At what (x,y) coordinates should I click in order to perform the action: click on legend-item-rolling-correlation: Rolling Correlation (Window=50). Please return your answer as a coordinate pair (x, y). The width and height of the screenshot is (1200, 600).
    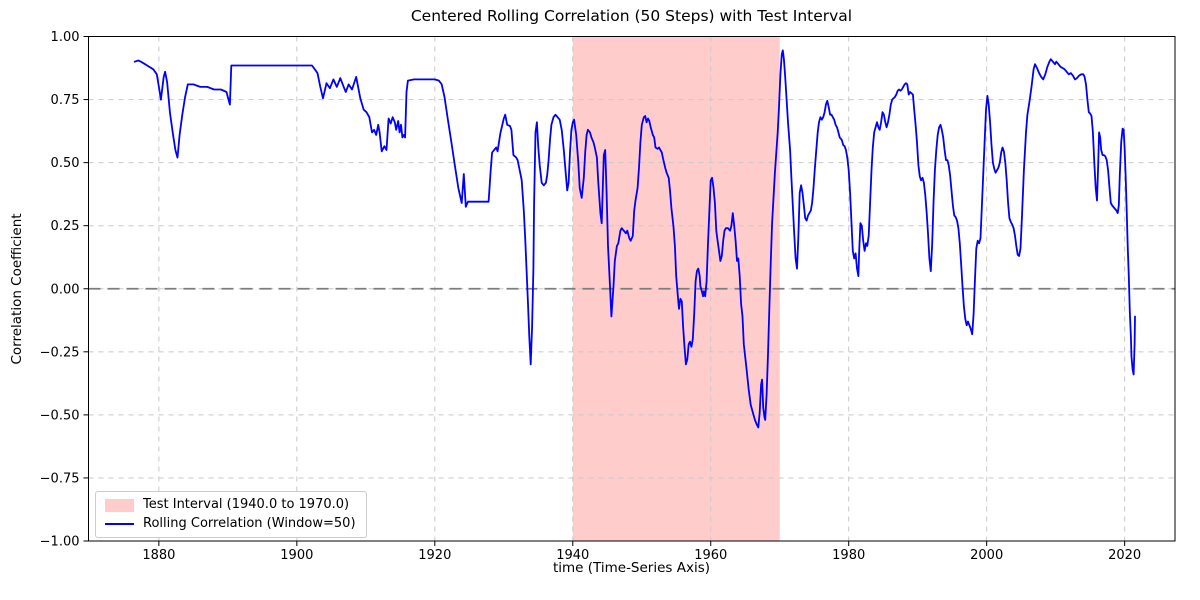
    Looking at the image, I should click on (230, 524).